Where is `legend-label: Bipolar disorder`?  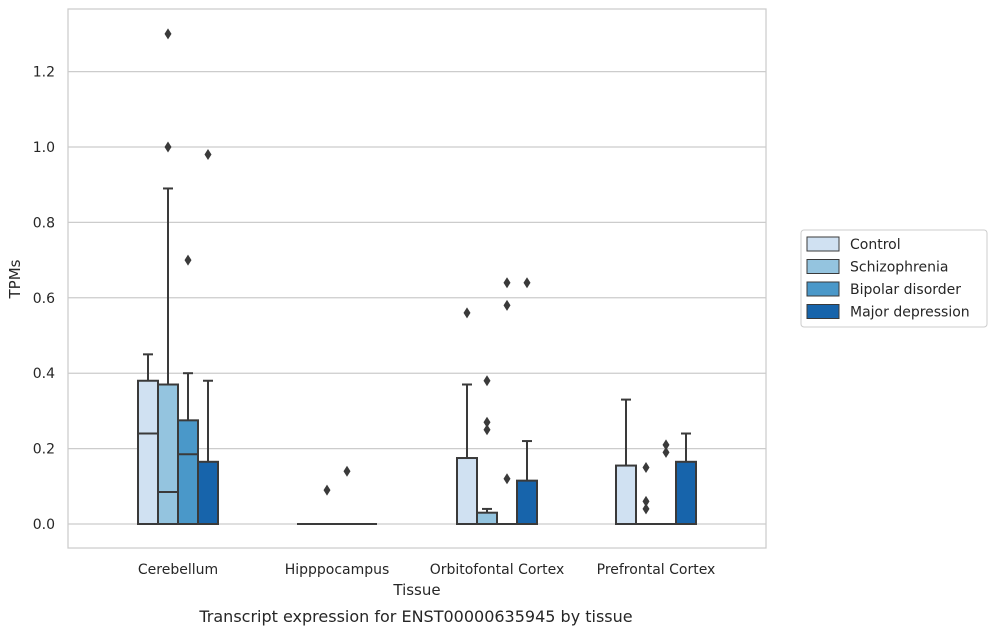 legend-label: Bipolar disorder is located at coordinates (905, 290).